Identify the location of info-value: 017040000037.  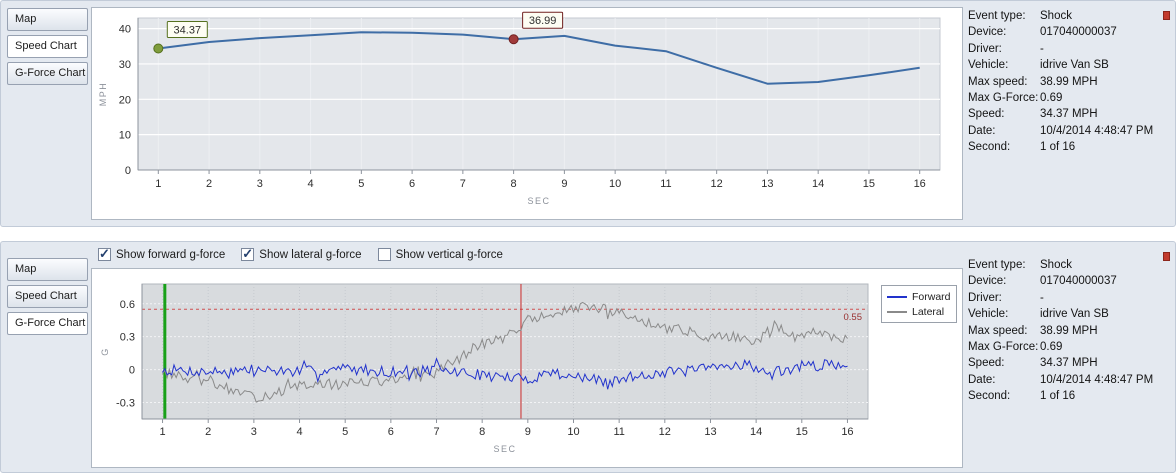
(1078, 32).